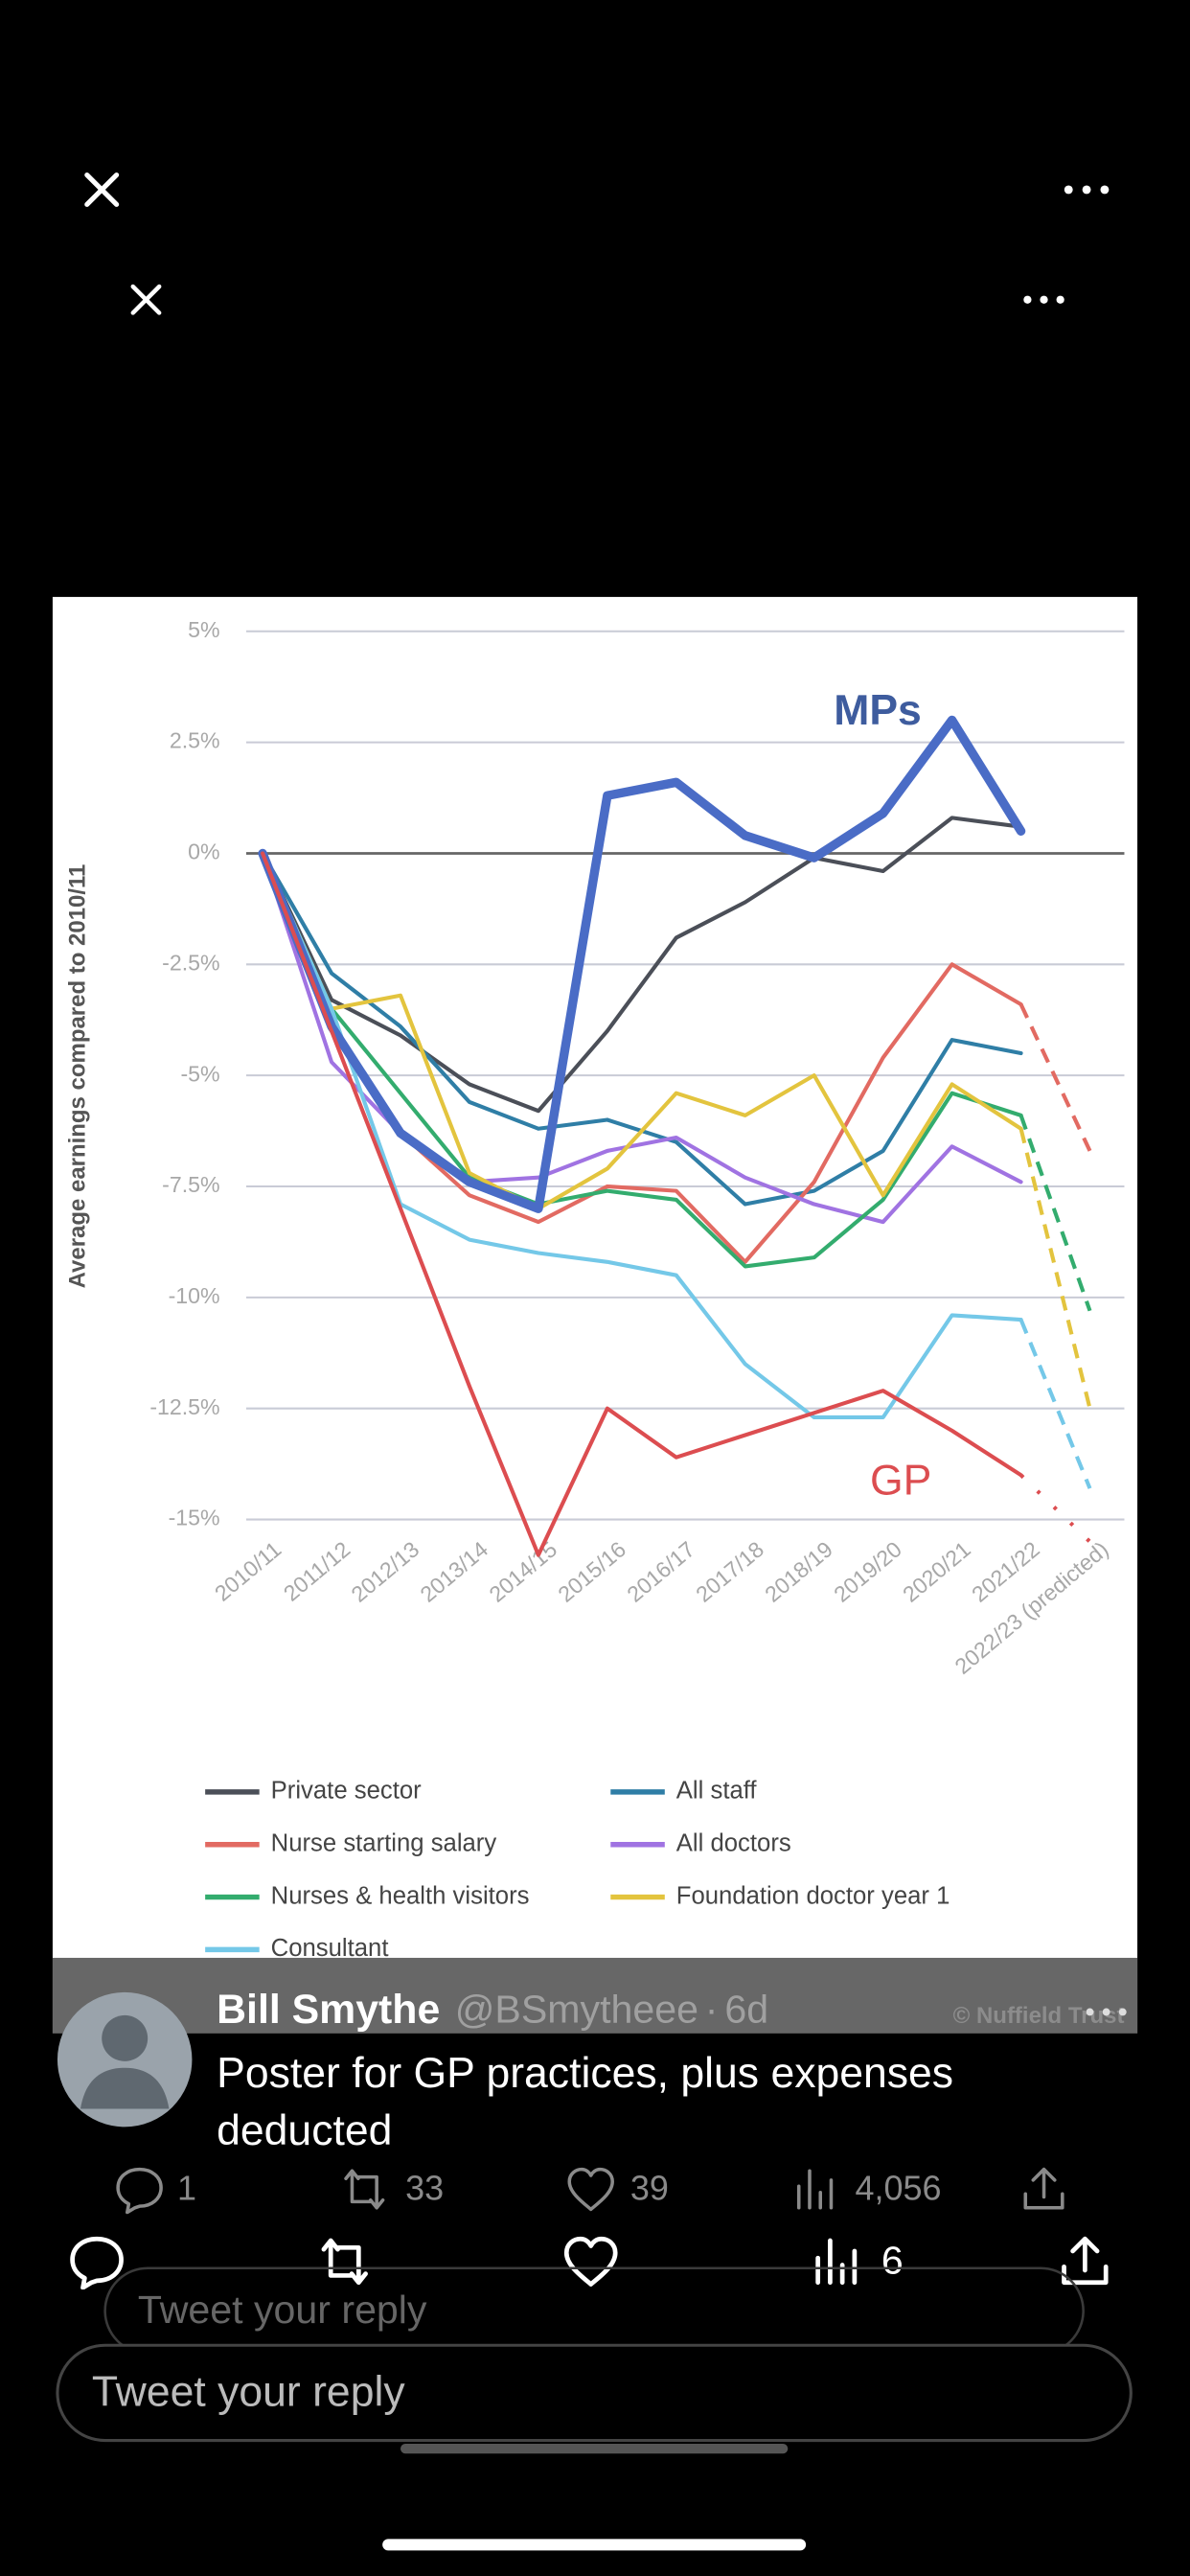 This screenshot has height=2576, width=1190. Describe the element at coordinates (650, 2188) in the screenshot. I see `like-count: 39` at that location.